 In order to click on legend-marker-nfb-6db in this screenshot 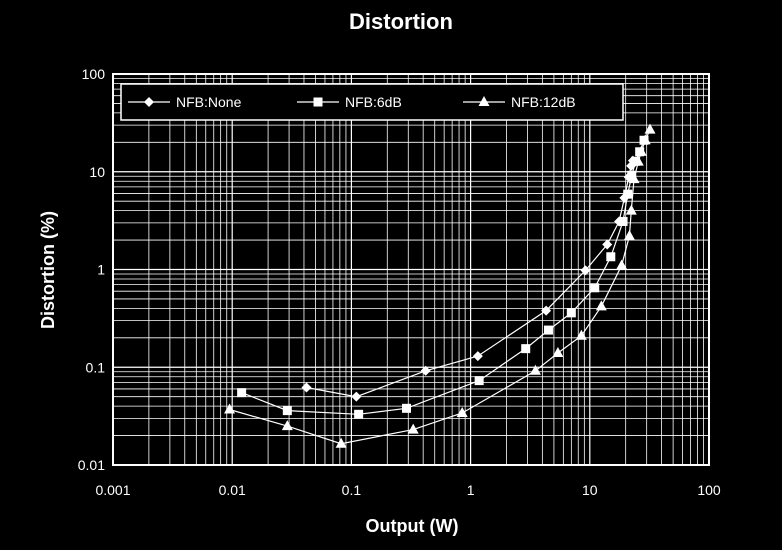, I will do `click(318, 102)`.